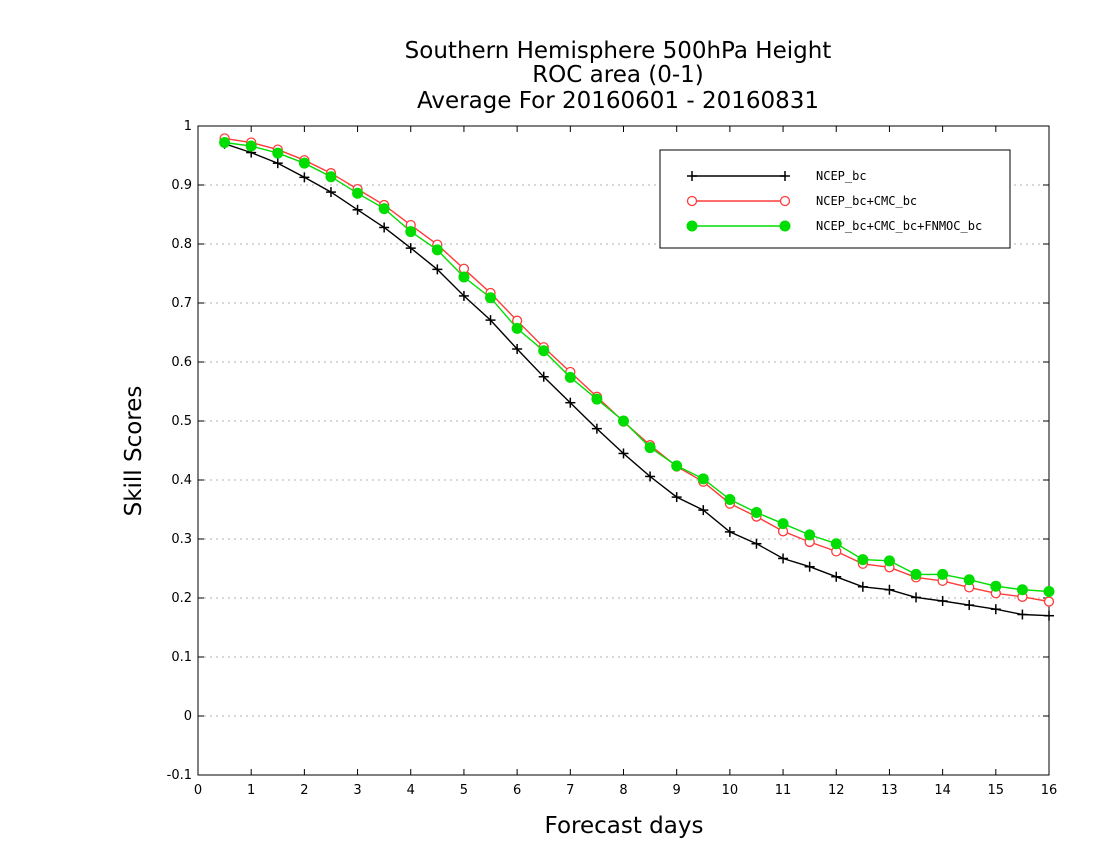  Describe the element at coordinates (677, 790) in the screenshot. I see `x-tick-label: 9` at that location.